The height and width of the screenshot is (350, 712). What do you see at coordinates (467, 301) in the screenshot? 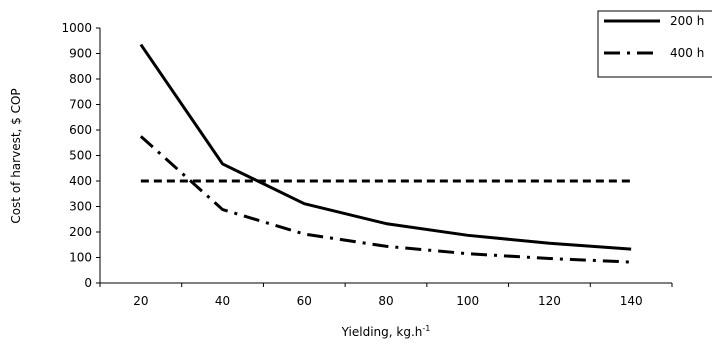
I see `x-tick-label: 100` at bounding box center [467, 301].